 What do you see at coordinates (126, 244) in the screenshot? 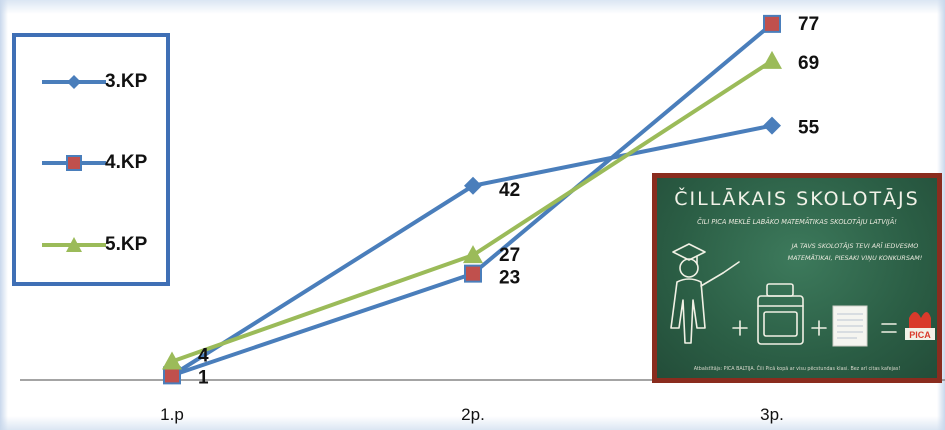
I see `legend-label-5kp: 5.KP` at bounding box center [126, 244].